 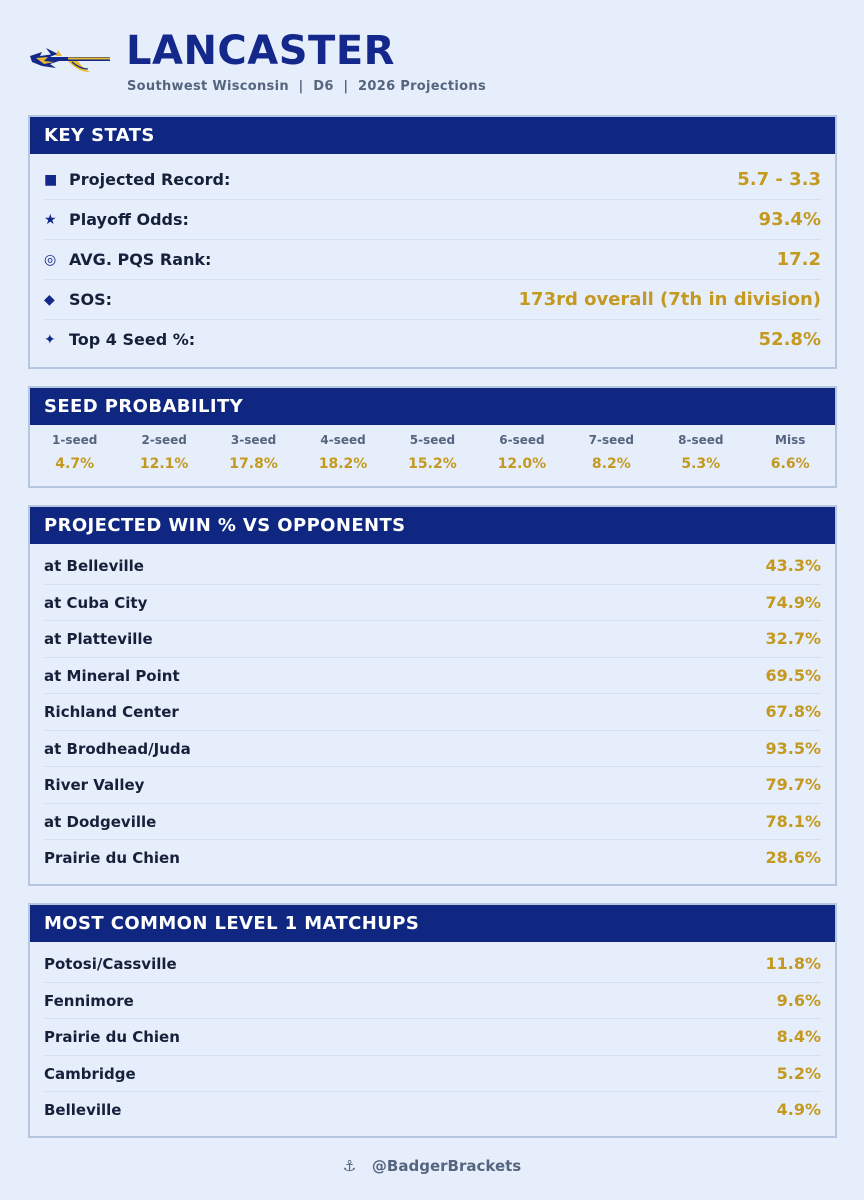 What do you see at coordinates (701, 440) in the screenshot?
I see `seed-label: 8-seed` at bounding box center [701, 440].